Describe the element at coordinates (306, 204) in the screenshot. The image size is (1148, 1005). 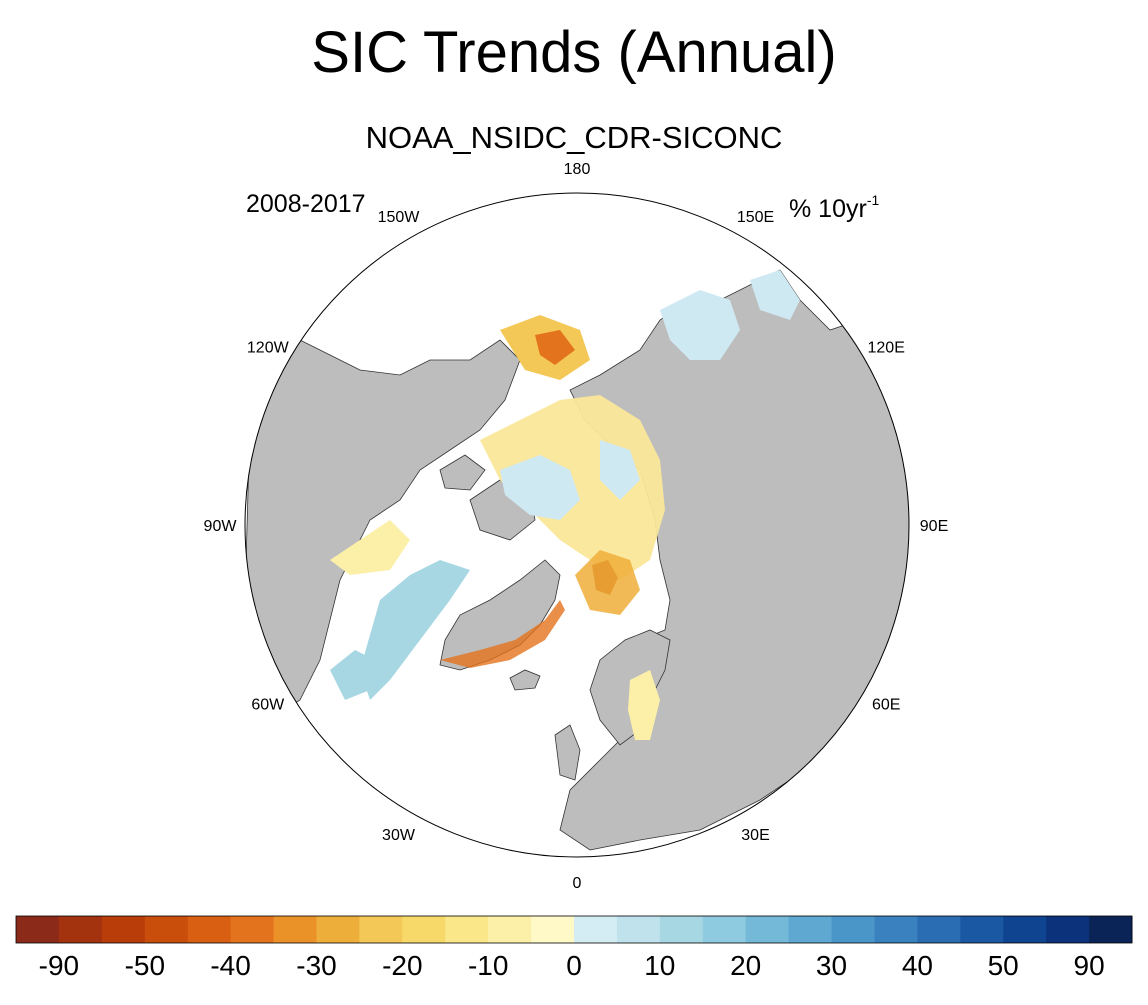
I see `period-label: 2008-2017` at that location.